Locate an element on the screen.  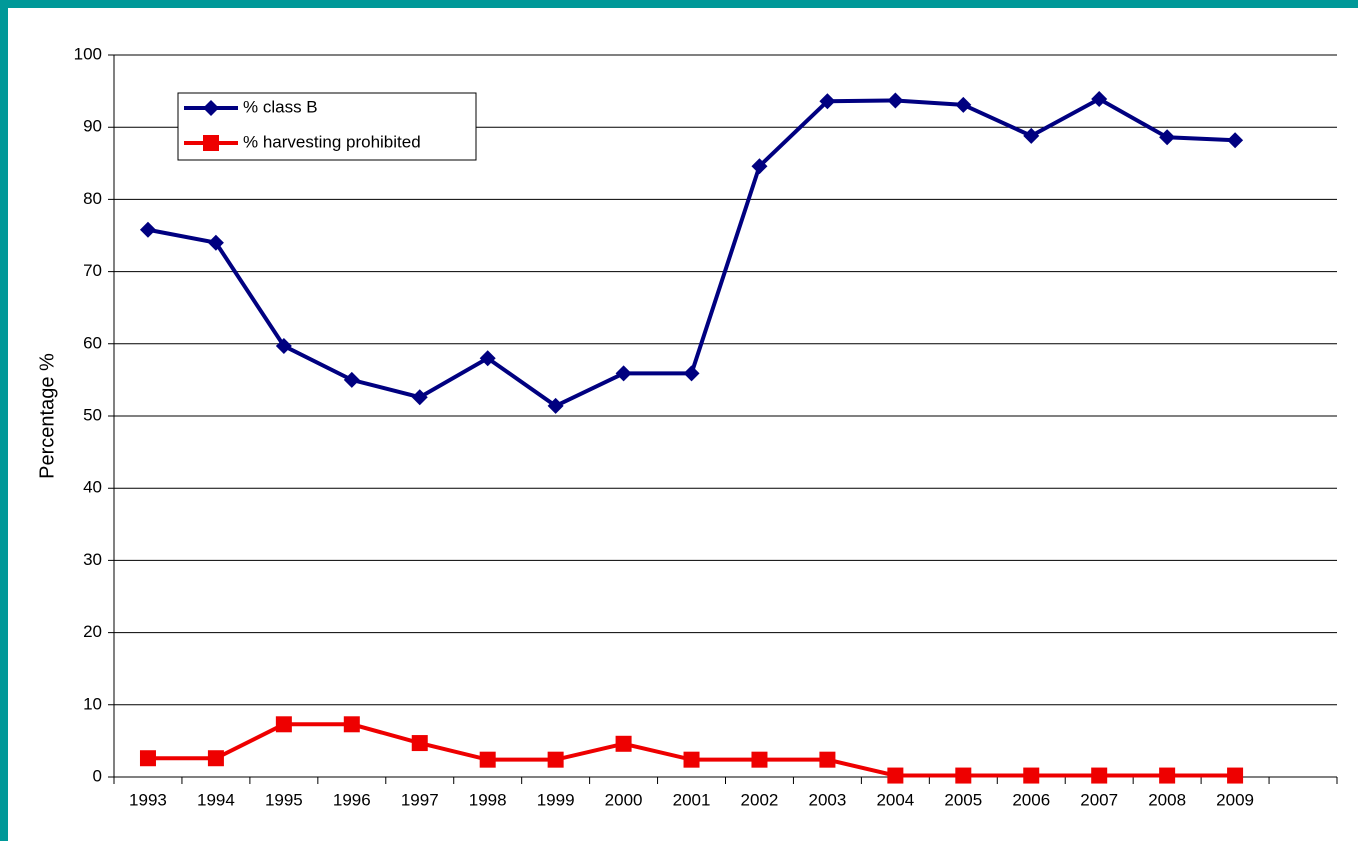
y-tick-label: 90 is located at coordinates (92, 126).